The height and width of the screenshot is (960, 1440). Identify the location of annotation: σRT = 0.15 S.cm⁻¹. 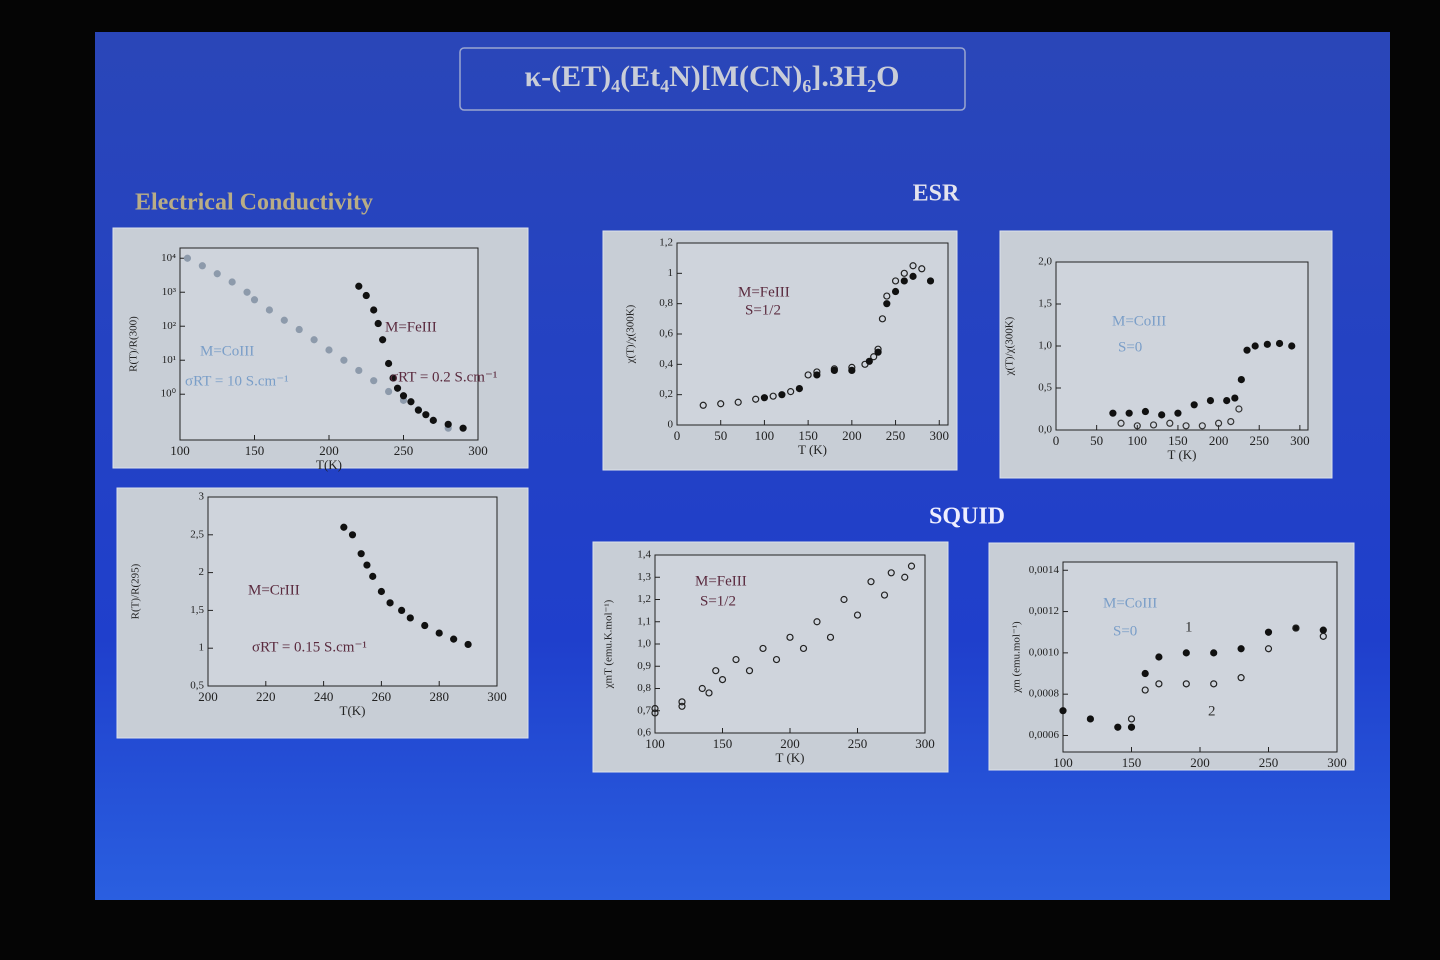
(309, 647).